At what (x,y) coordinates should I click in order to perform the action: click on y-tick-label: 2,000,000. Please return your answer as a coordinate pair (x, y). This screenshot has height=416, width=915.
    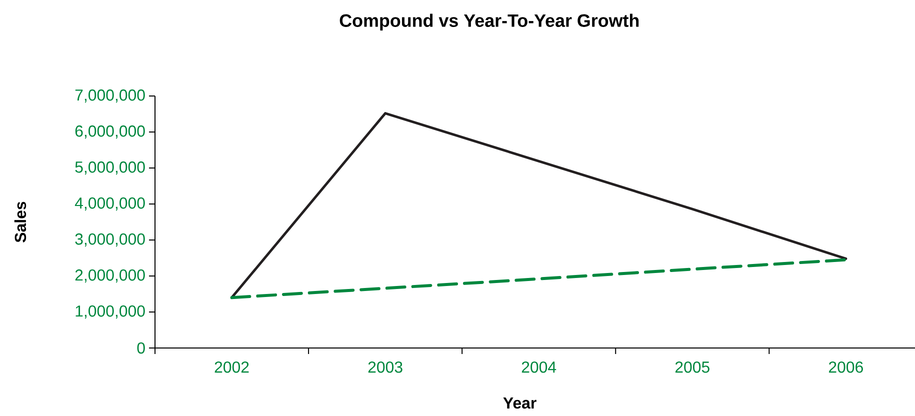
    Looking at the image, I should click on (110, 276).